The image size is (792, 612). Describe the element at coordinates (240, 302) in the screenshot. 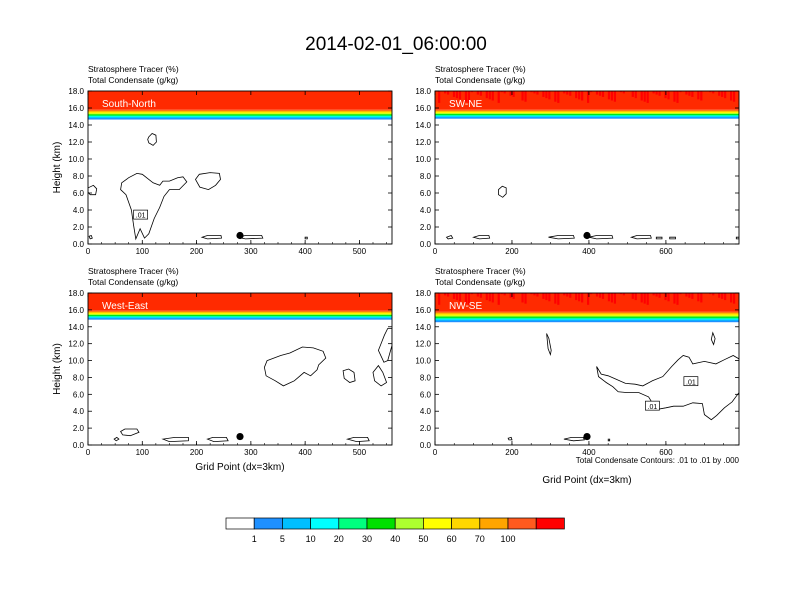

I see `tracer-100-band` at that location.